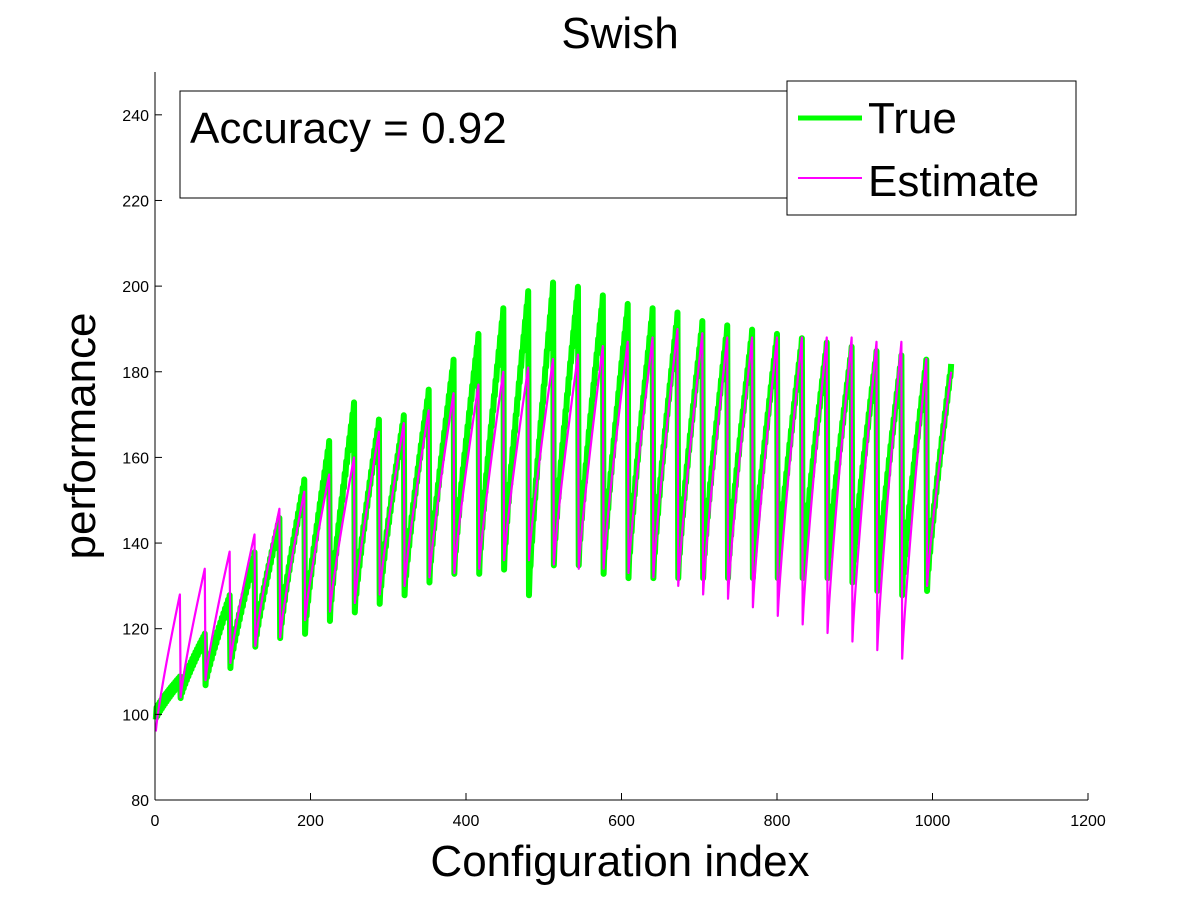 This screenshot has height=900, width=1200. What do you see at coordinates (933, 821) in the screenshot?
I see `x-tick-label: 1000` at bounding box center [933, 821].